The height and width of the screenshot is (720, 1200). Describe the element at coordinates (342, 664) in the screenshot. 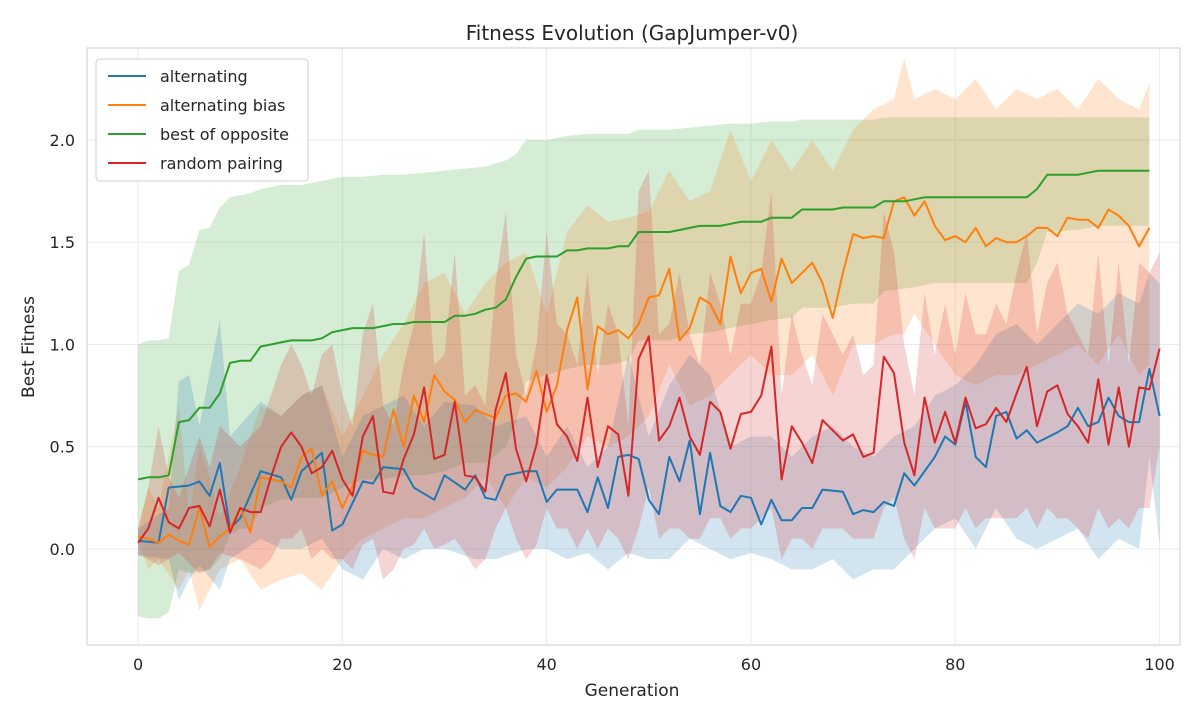

I see `x-tick-label: 20` at that location.